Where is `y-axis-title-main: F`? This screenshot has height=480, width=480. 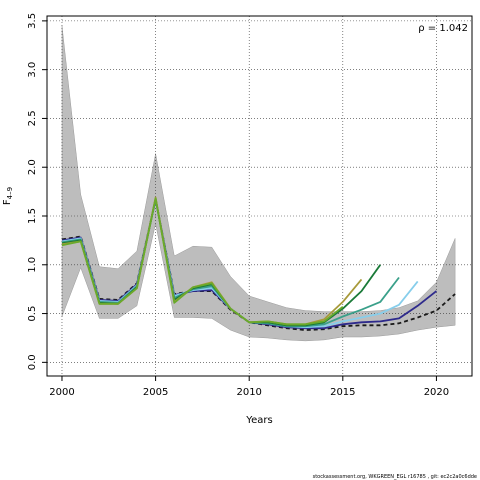
y-axis-title-main: F is located at coordinates (7, 202).